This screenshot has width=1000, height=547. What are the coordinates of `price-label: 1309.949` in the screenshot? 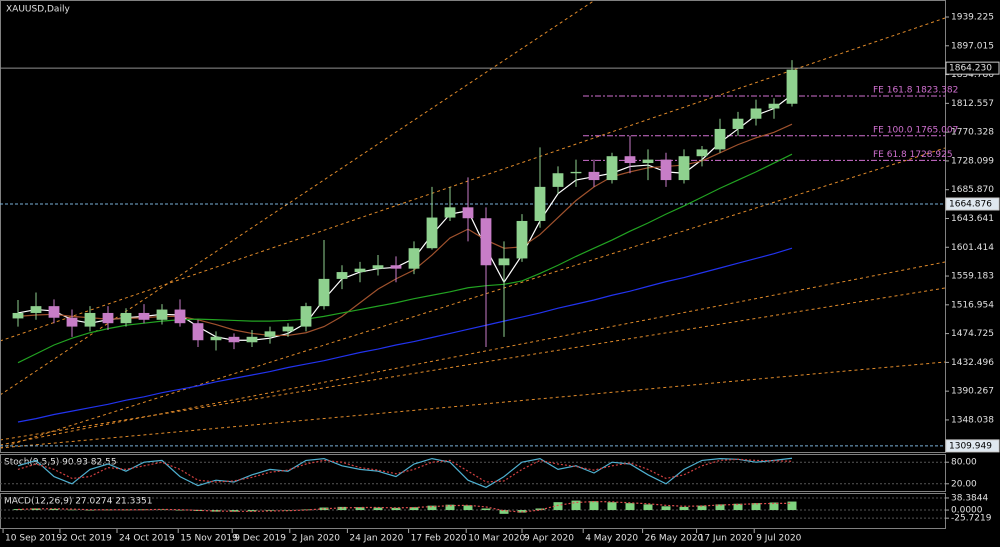 It's located at (970, 446).